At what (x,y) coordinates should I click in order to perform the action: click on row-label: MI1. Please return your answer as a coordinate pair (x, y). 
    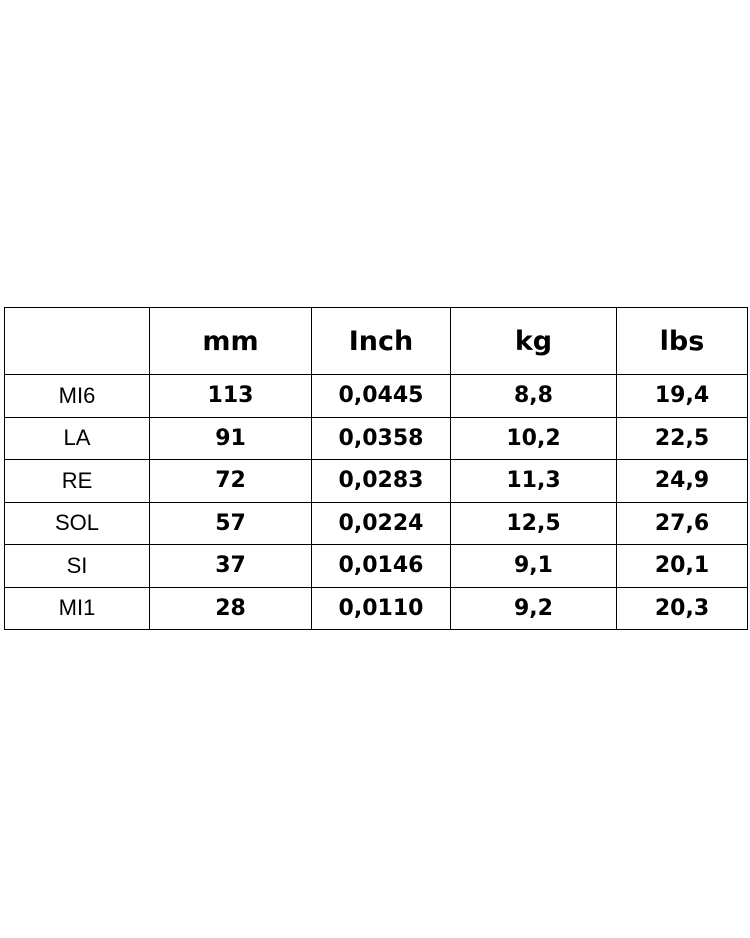
    Looking at the image, I should click on (77, 608).